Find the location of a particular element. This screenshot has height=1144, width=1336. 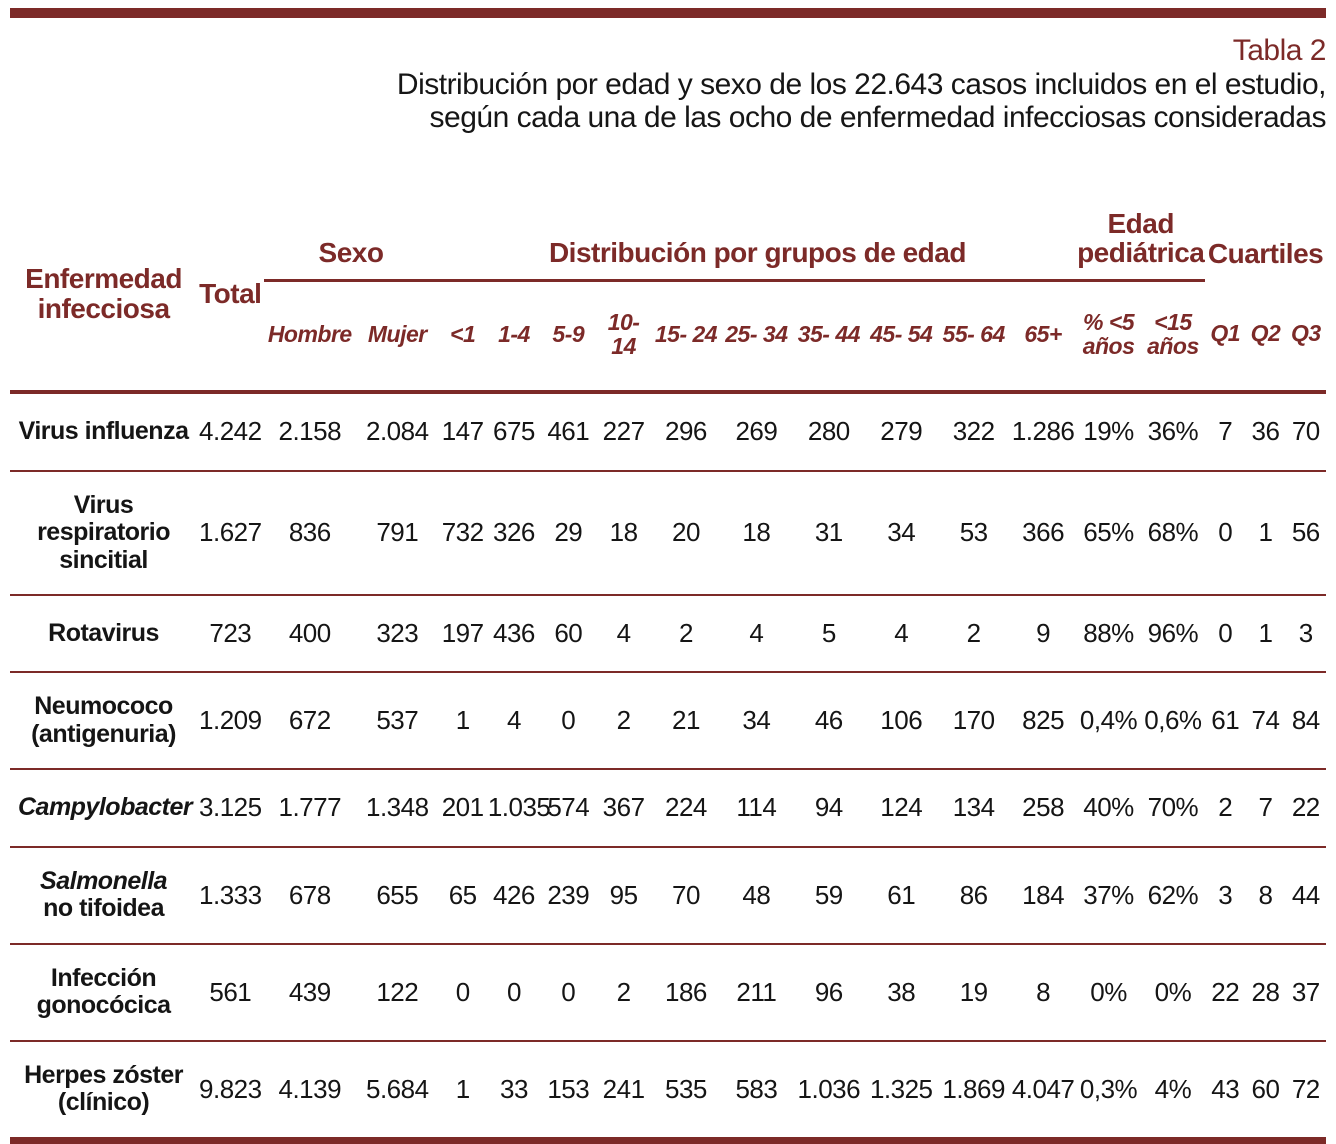

data-cell: 0,3% is located at coordinates (1108, 1088).